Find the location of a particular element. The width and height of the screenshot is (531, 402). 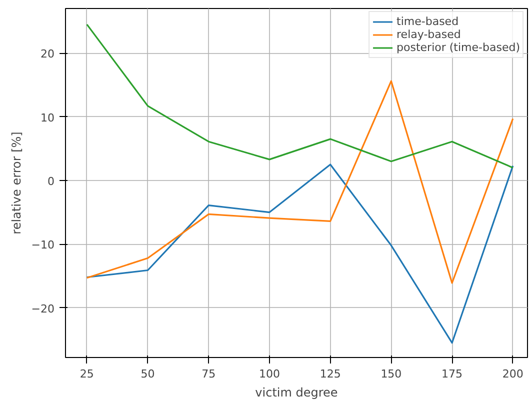

y-tick-label: 10 is located at coordinates (47, 117).